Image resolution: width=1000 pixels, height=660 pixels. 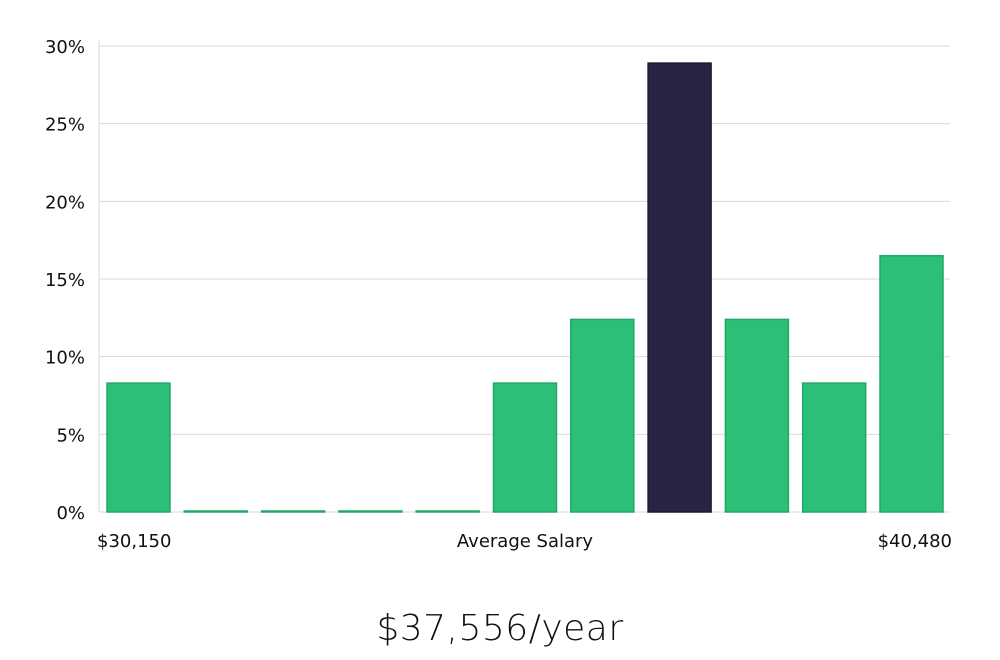 I want to click on y-tick-label: 15%, so click(x=65, y=280).